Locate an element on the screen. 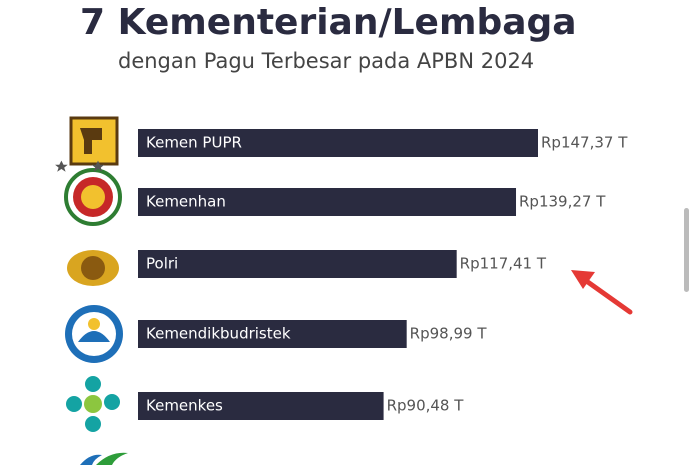 This screenshot has height=465, width=700. logo-kemenkes is located at coordinates (93, 404).